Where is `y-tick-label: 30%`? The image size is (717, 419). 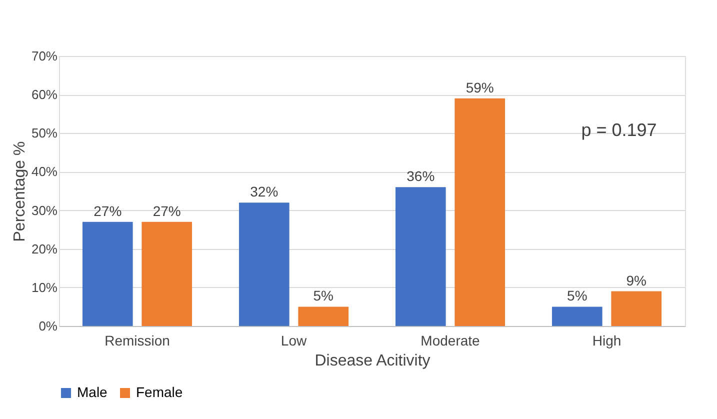
y-tick-label: 30% is located at coordinates (44, 210).